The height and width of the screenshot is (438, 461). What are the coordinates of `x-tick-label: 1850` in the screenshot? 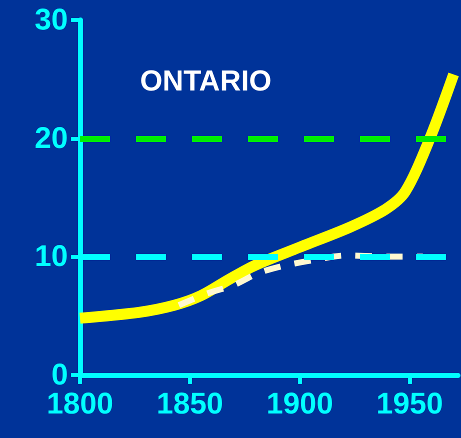 It's located at (190, 404).